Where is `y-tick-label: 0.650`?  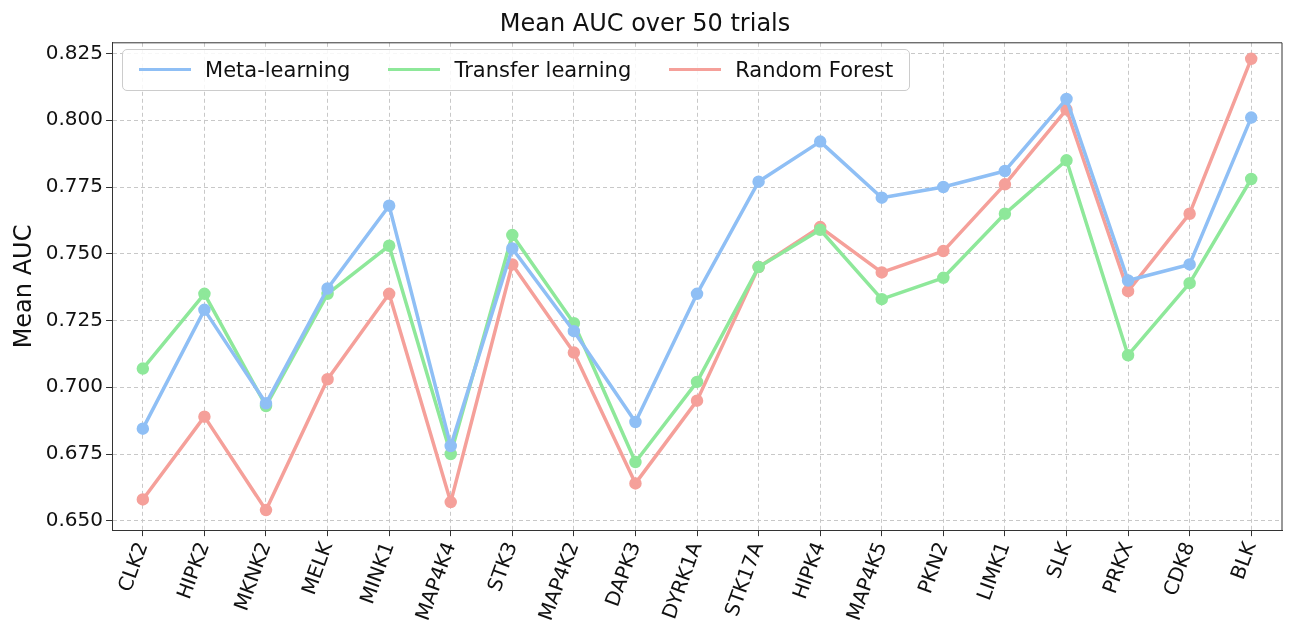 y-tick-label: 0.650 is located at coordinates (74, 519).